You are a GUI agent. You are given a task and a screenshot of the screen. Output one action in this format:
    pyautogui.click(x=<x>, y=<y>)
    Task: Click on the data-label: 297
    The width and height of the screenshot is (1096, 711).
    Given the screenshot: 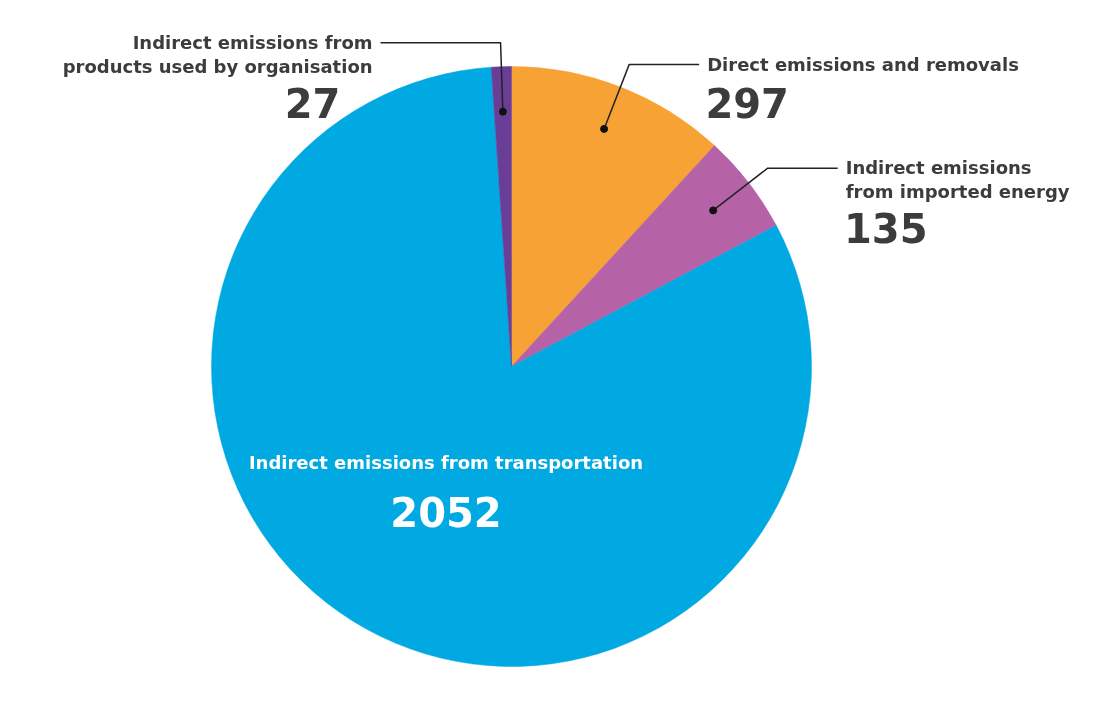 What is the action you would take?
    pyautogui.click(x=747, y=103)
    